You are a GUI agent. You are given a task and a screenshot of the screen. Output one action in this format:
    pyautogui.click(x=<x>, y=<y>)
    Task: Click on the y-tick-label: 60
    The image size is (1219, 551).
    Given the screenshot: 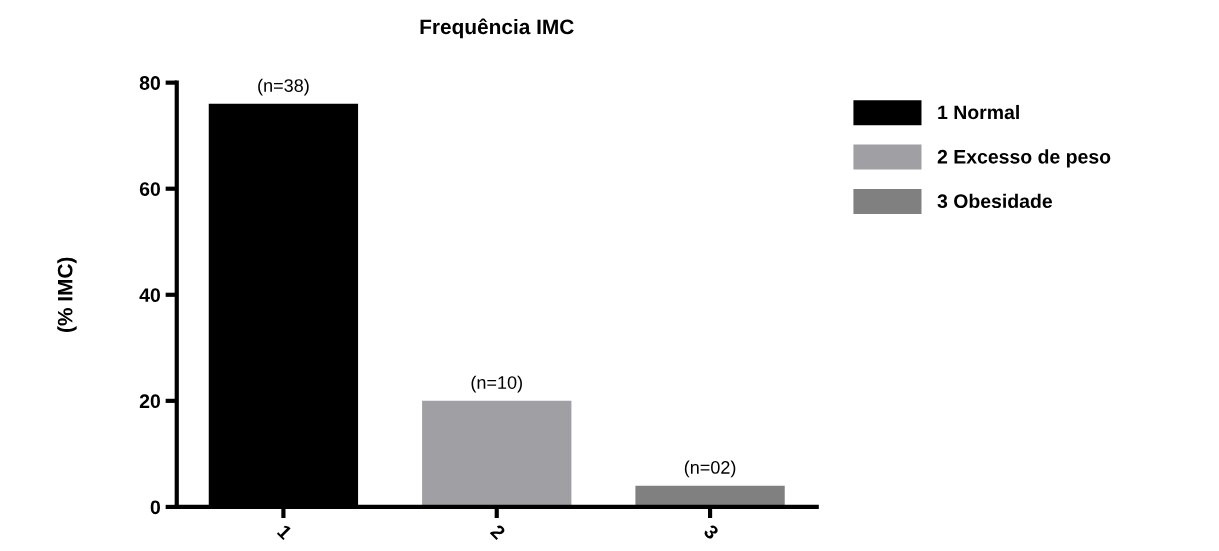 What is the action you would take?
    pyautogui.click(x=149, y=189)
    